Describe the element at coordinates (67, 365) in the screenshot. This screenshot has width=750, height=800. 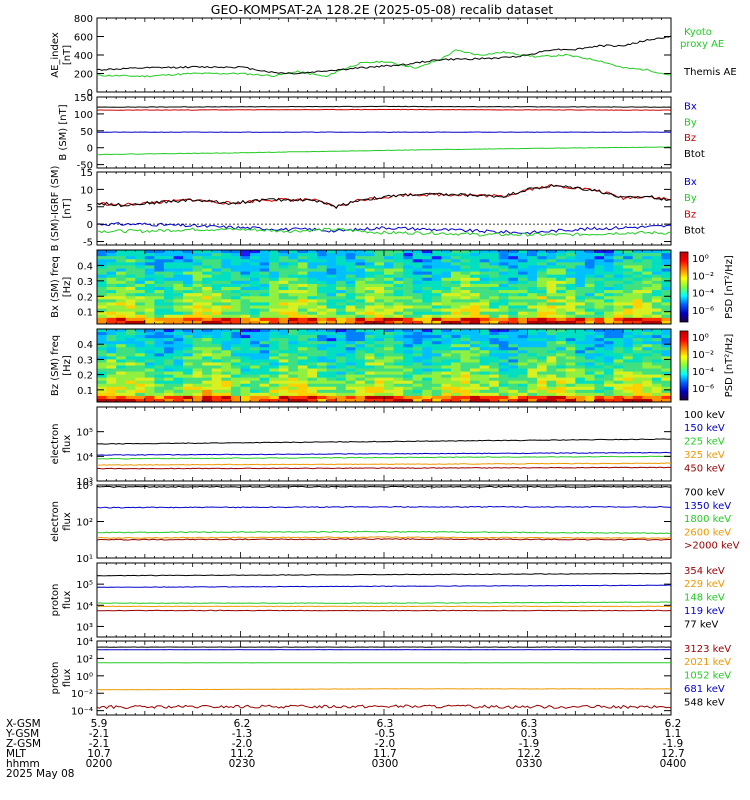
I see `spec-ylabel-1-line2: [Hz]` at that location.